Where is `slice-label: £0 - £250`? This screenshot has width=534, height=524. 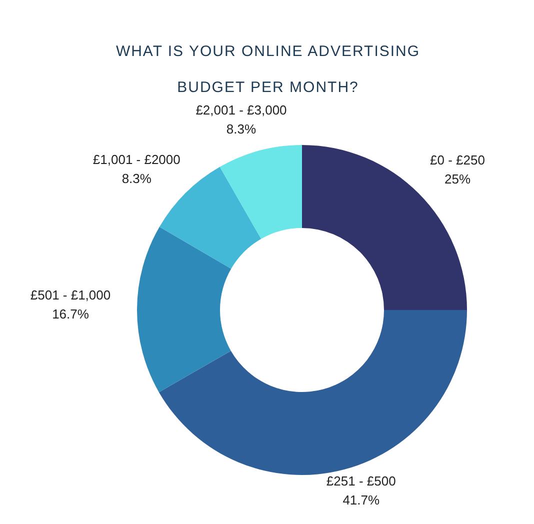 slice-label: £0 - £250 is located at coordinates (457, 160).